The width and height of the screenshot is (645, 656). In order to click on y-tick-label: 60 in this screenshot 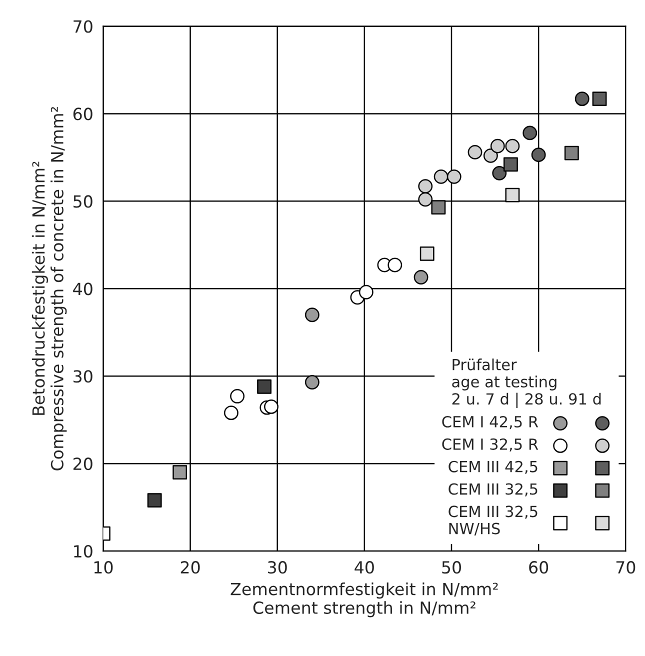, I will do `click(82, 114)`.